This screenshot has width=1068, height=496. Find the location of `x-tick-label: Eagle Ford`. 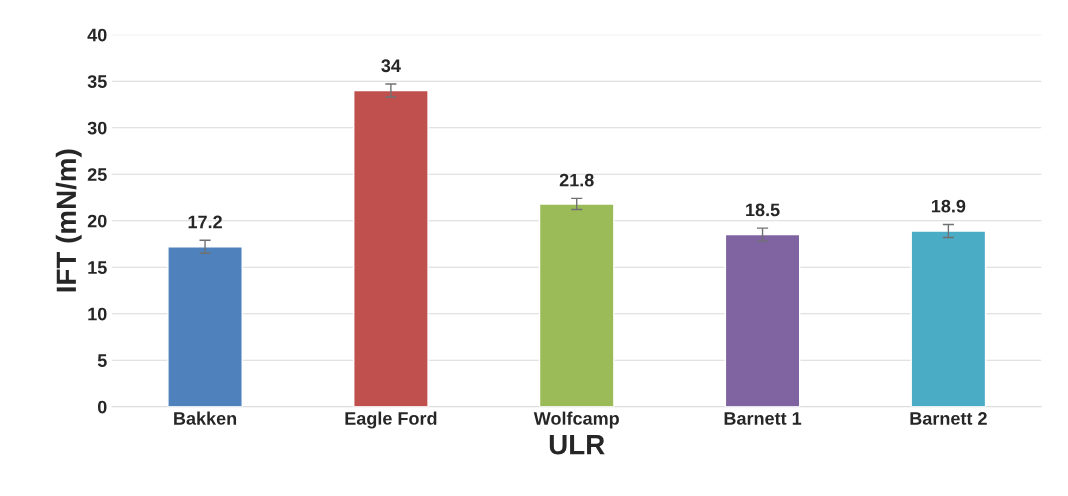

x-tick-label: Eagle Ford is located at coordinates (391, 420).